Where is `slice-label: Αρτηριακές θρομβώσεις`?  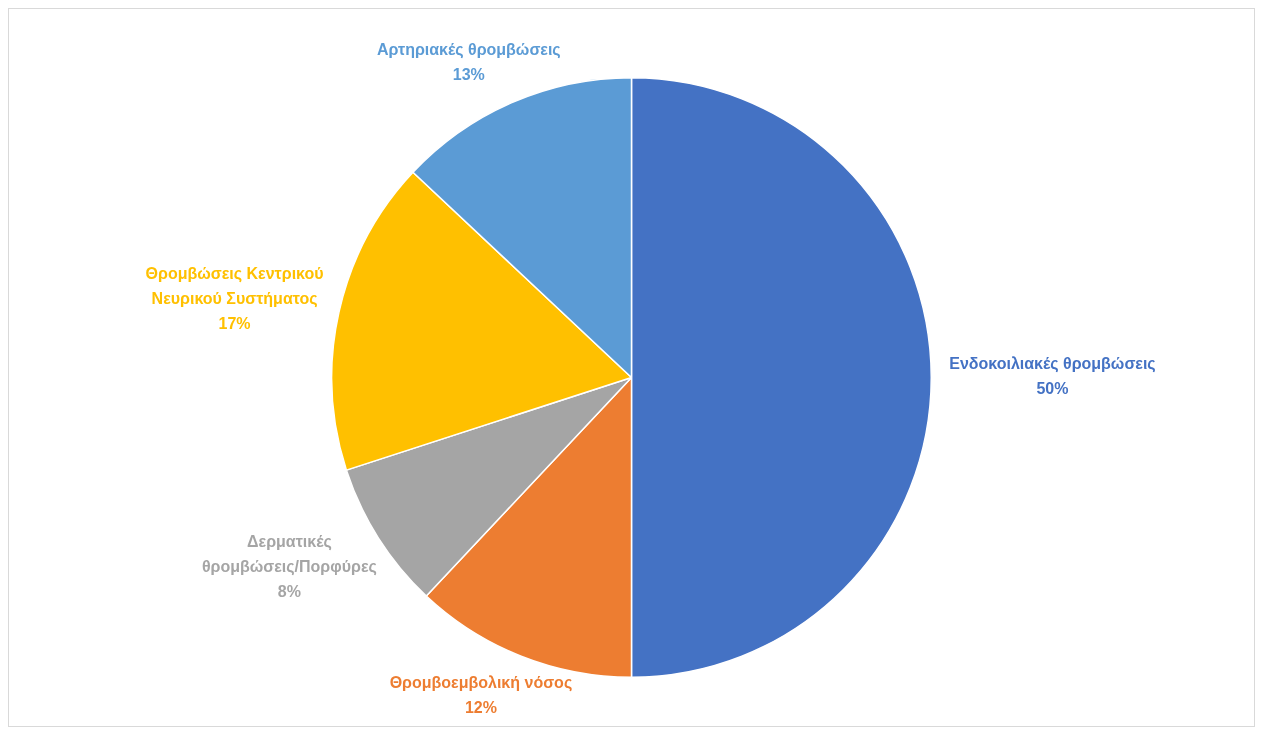
slice-label: Αρτηριακές θρομβώσεις is located at coordinates (468, 49).